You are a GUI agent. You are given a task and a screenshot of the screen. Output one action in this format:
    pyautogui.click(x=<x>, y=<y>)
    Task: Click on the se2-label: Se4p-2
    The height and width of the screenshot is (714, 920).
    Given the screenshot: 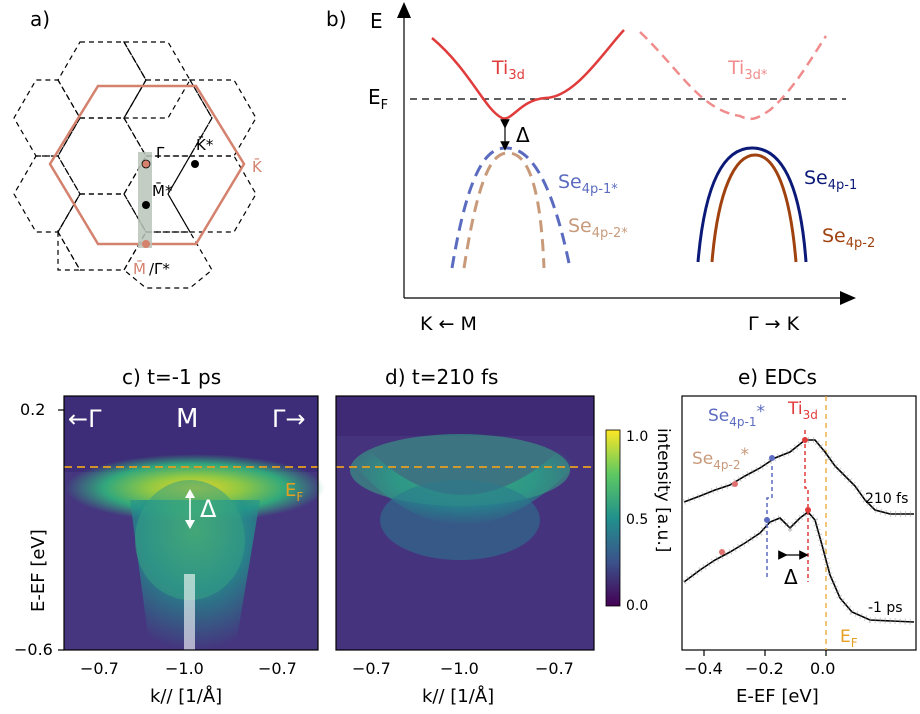 What is the action you would take?
    pyautogui.click(x=848, y=238)
    